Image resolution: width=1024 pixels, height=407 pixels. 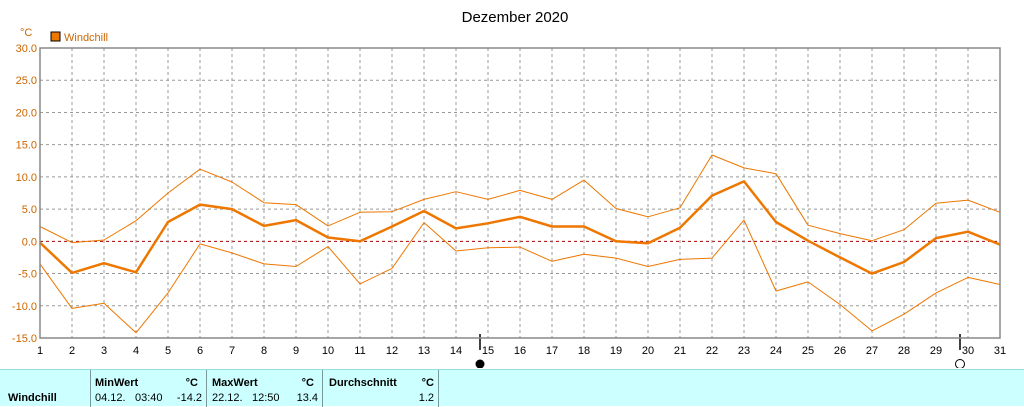 What do you see at coordinates (359, 351) in the screenshot?
I see `x-tick-label: 11` at bounding box center [359, 351].